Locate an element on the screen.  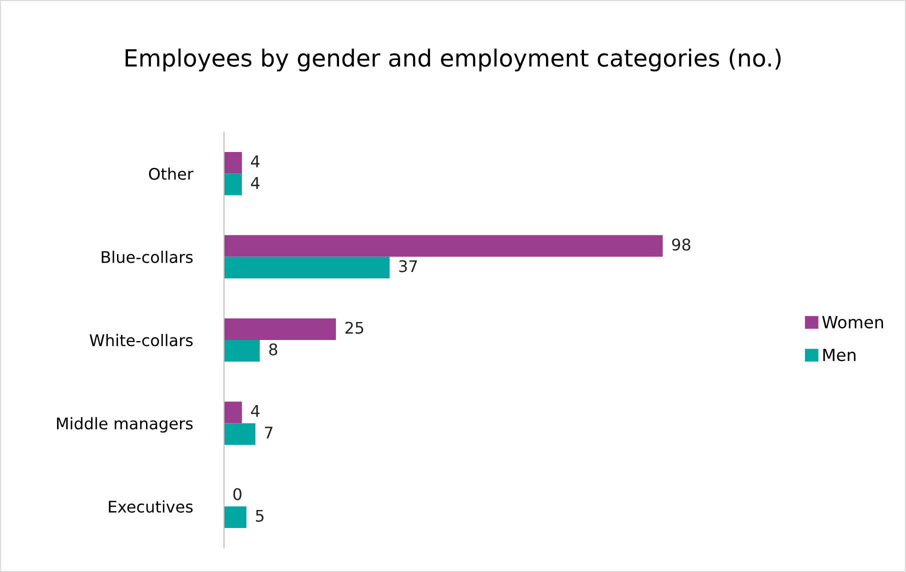
data-label: 98 is located at coordinates (681, 244).